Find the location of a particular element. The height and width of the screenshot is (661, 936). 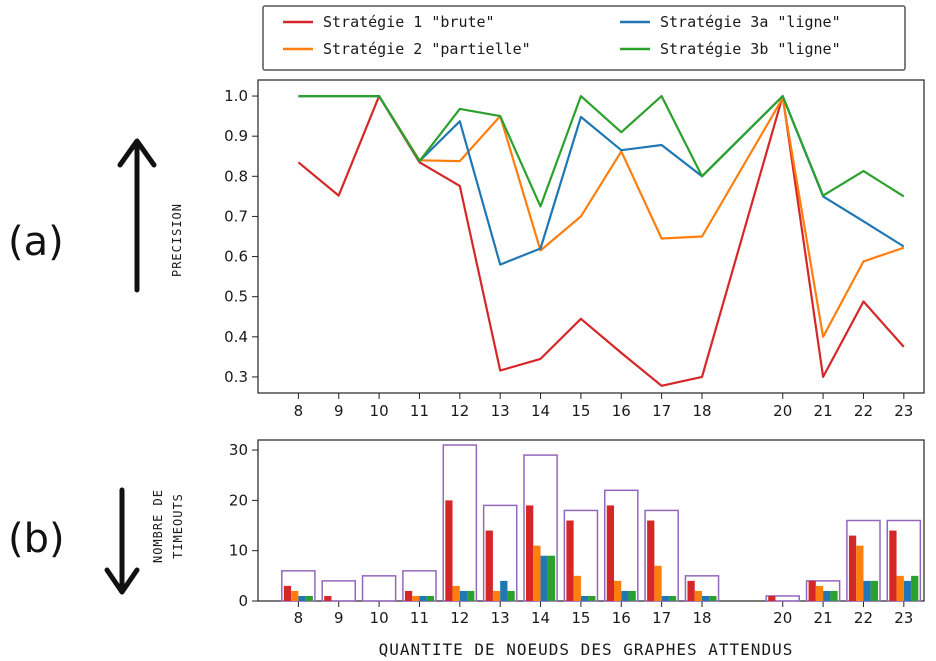

x-axis-label: QUANTITE DE NOEUDS DES GRAPHES ATTENDUS is located at coordinates (586, 649).